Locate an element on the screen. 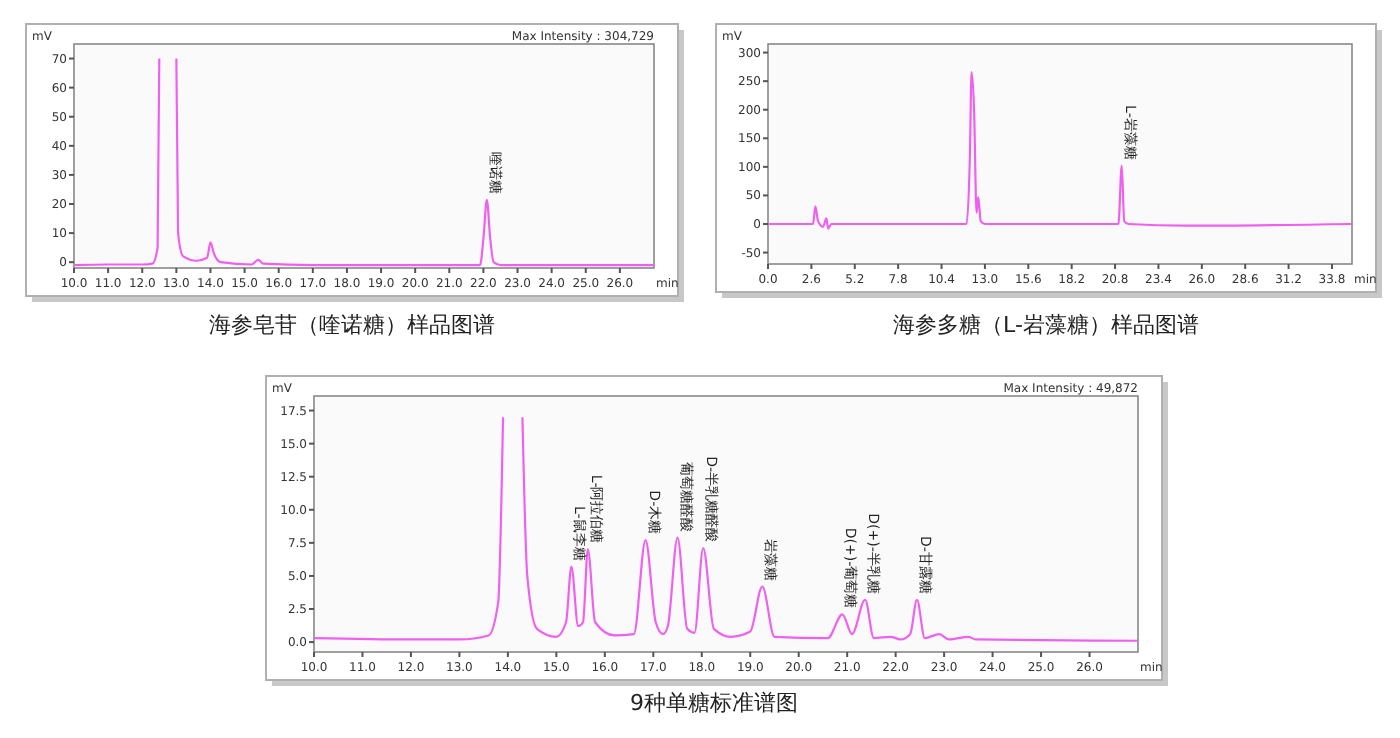 This screenshot has width=1400, height=738. text: 9种单糖标准谱图 is located at coordinates (714, 703).